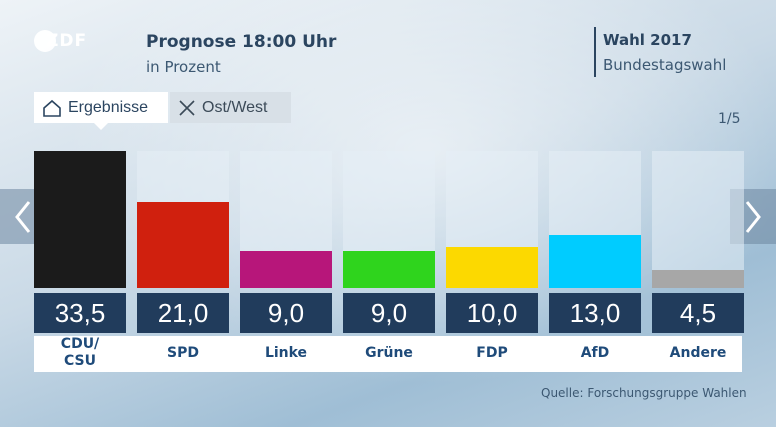  What do you see at coordinates (108, 107) in the screenshot?
I see `tab-ergebnisse-label: Ergebnisse` at bounding box center [108, 107].